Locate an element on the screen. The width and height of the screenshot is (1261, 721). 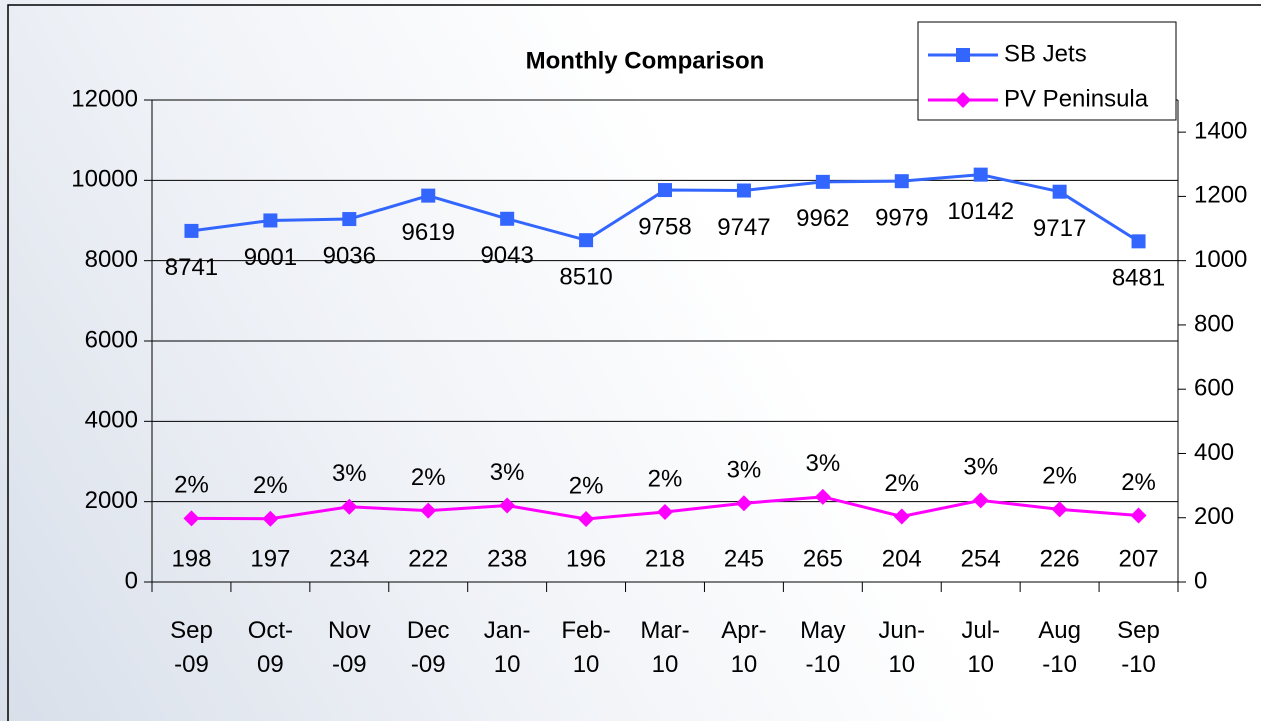
data-label: 234 is located at coordinates (349, 558).